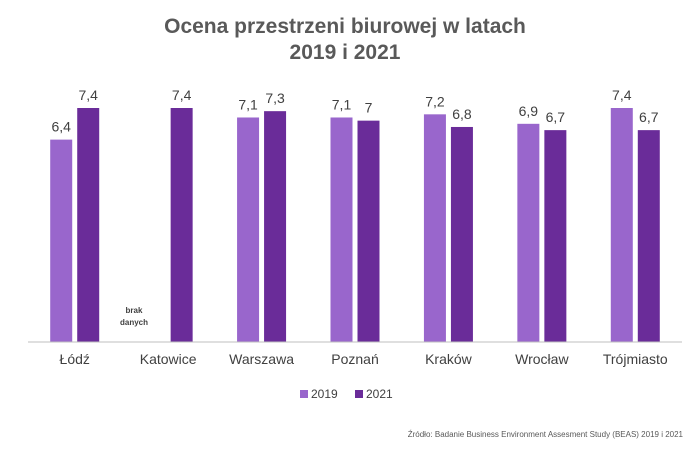  Describe the element at coordinates (341, 230) in the screenshot. I see `bar-poznan-2019` at that location.